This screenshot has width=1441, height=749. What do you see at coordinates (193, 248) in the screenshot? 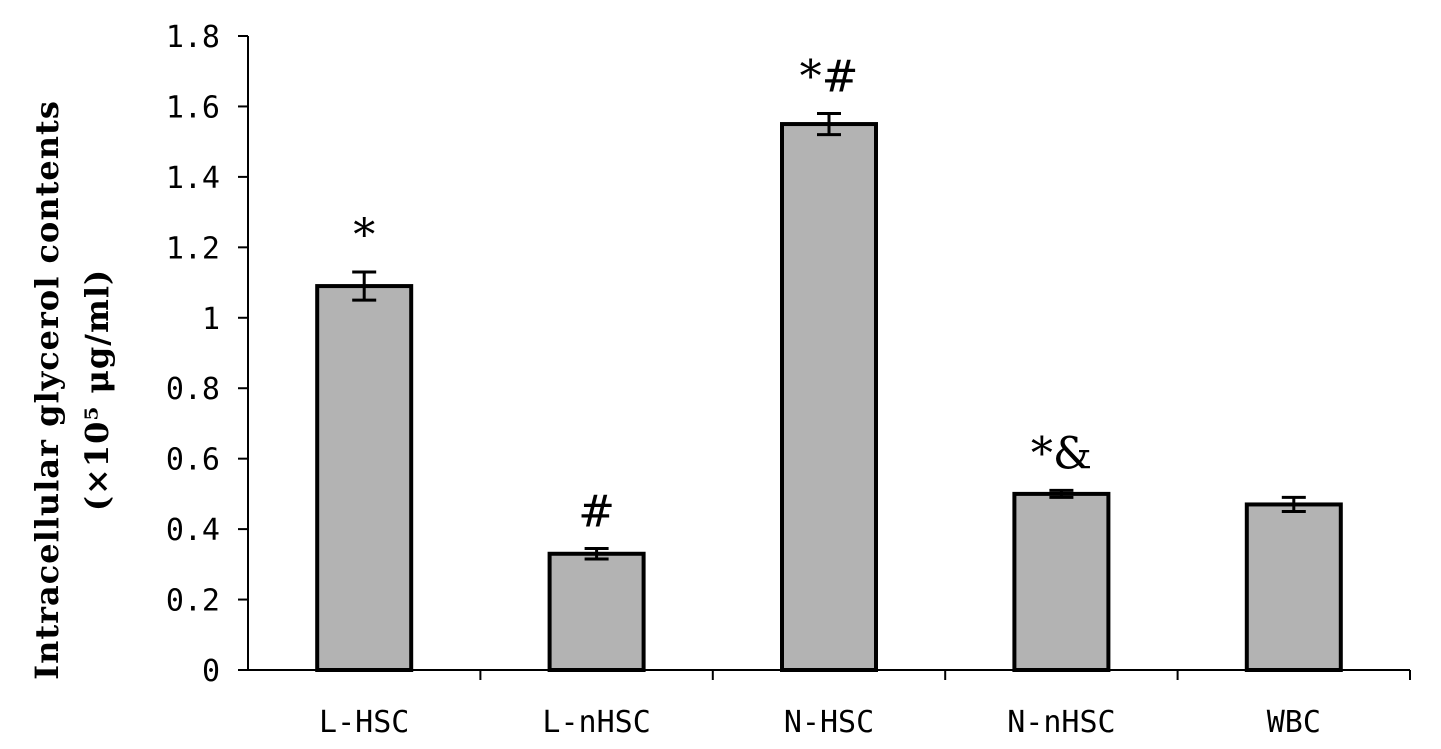
I see `y-tick-label: 1.2` at bounding box center [193, 248].